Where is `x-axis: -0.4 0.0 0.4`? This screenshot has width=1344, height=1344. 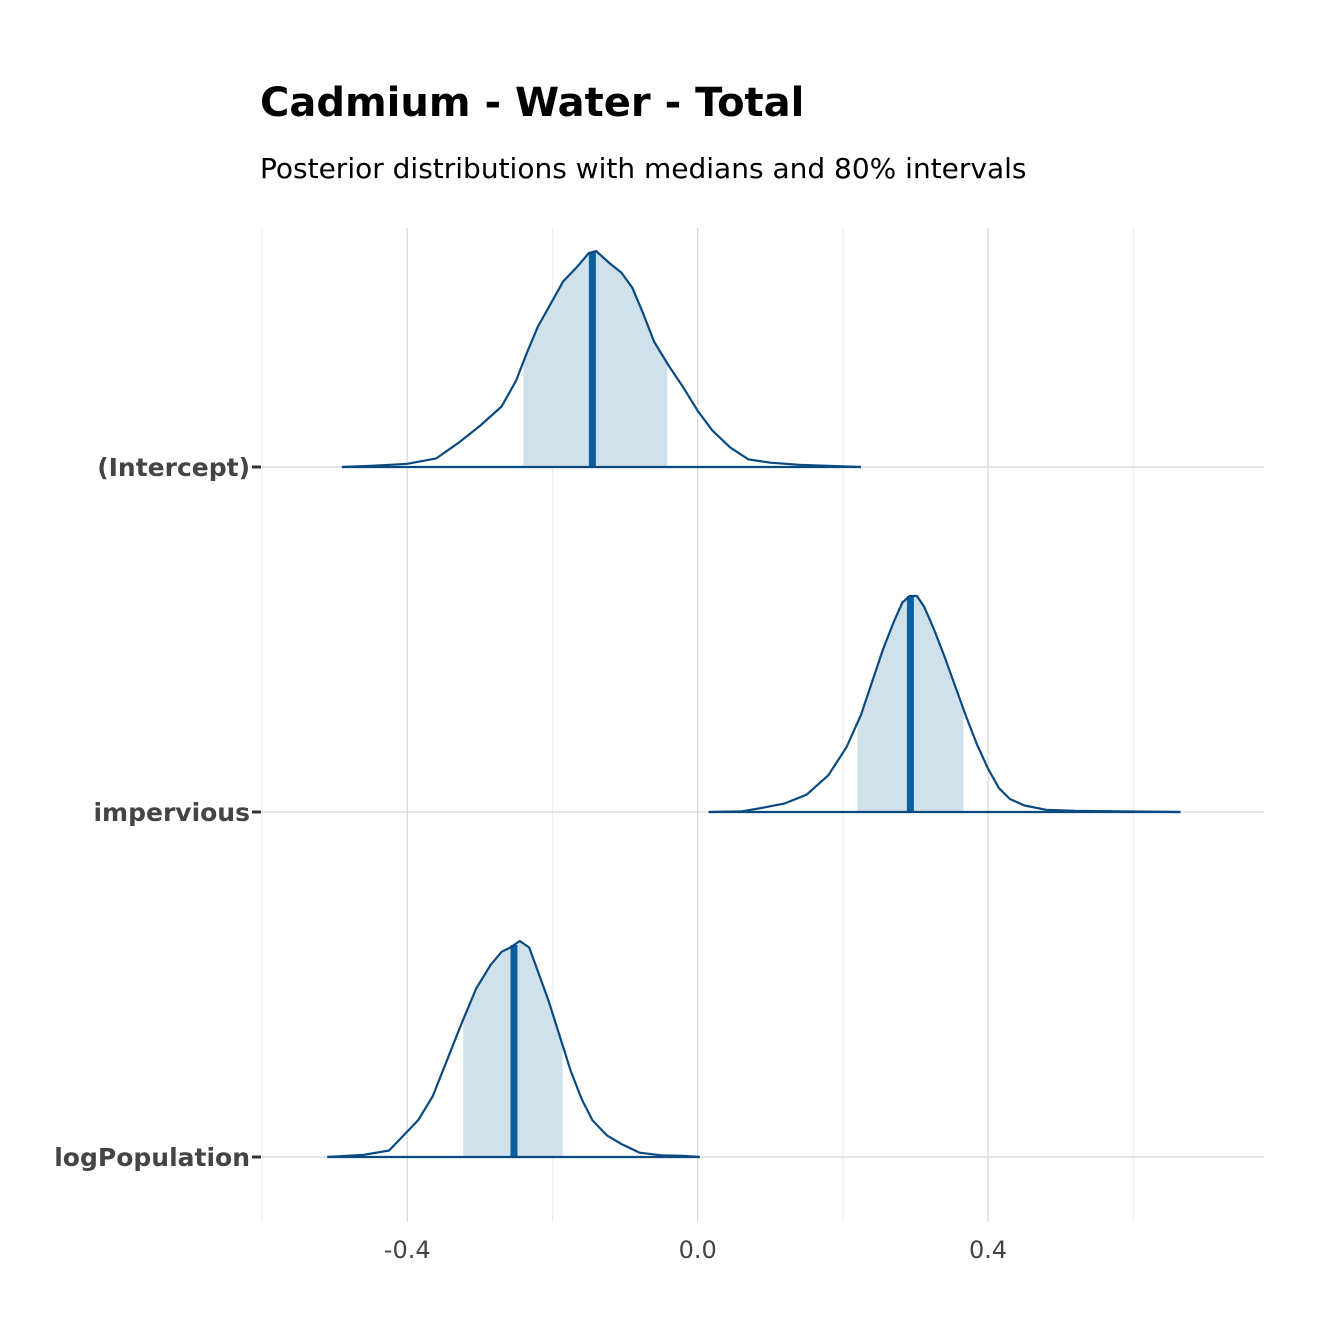 x-axis: -0.4 0.0 0.4 is located at coordinates (695, 1250).